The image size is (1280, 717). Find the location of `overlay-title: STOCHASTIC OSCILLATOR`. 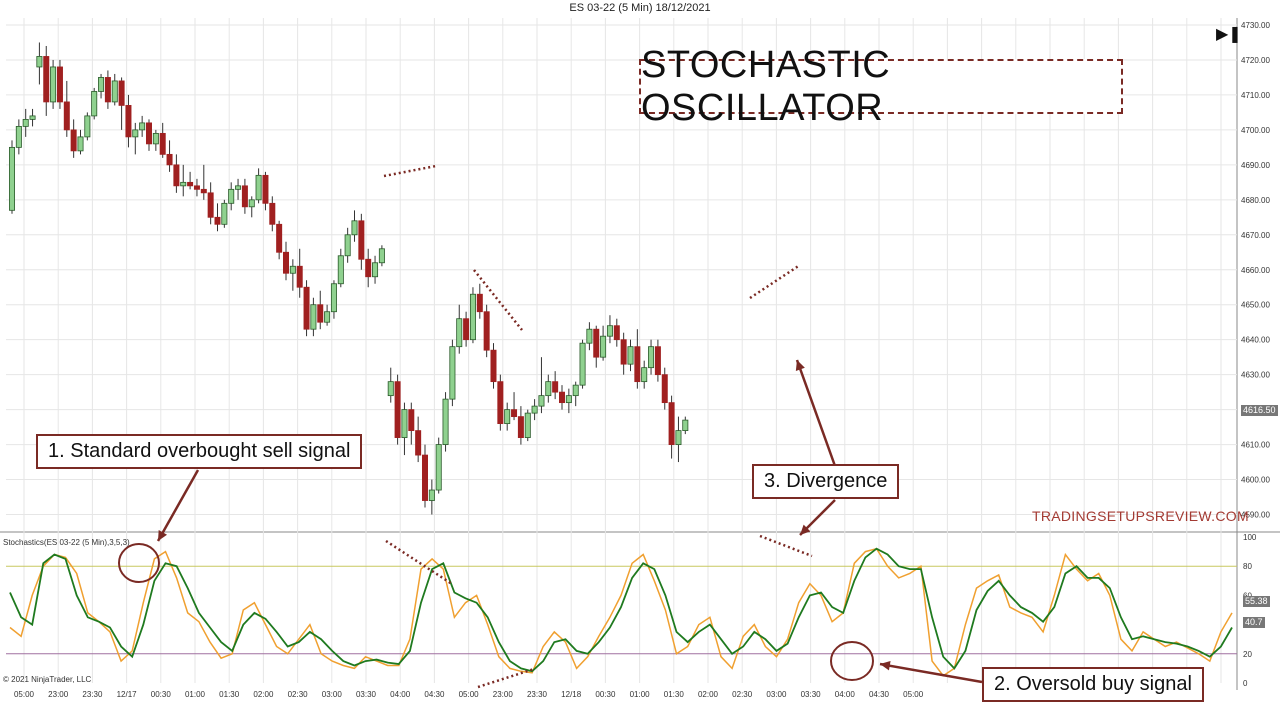

overlay-title: STOCHASTIC OSCILLATOR is located at coordinates (766, 86).